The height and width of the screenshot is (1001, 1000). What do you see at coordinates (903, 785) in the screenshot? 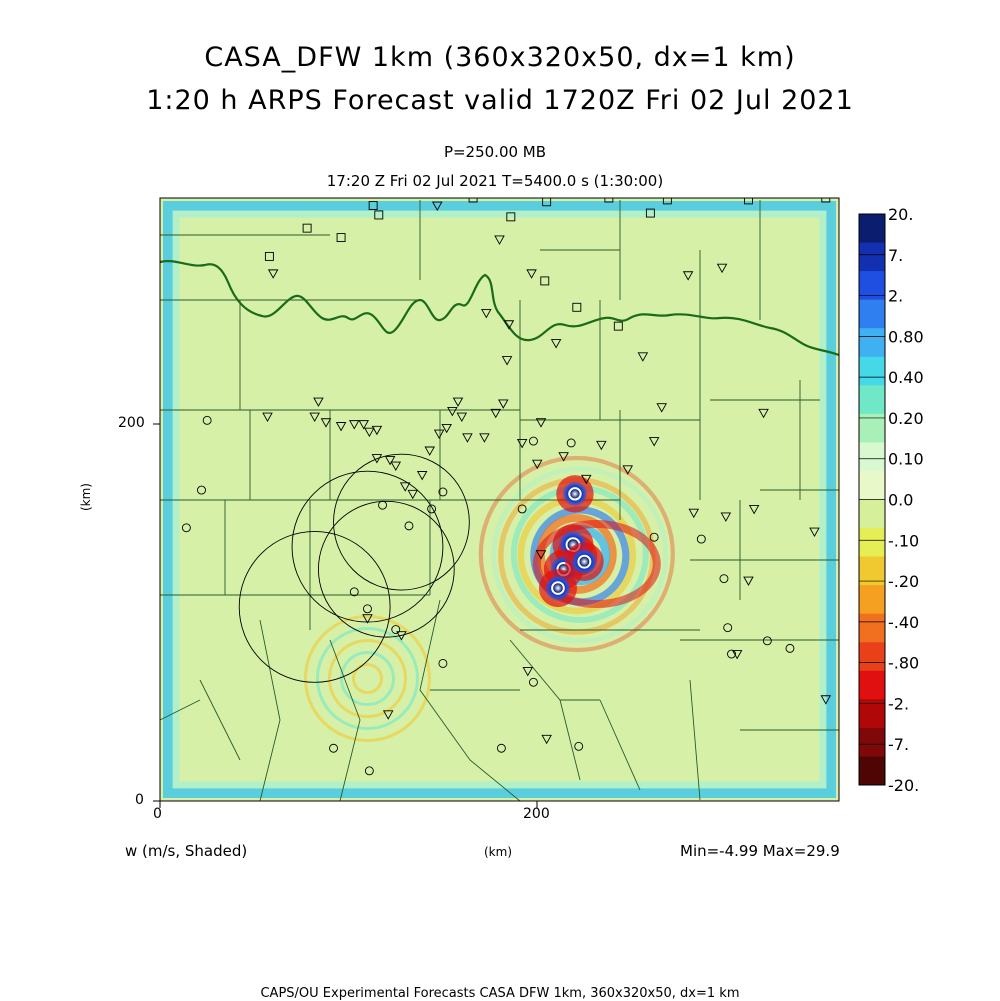
I see `colorbar-label: -20.` at bounding box center [903, 785].